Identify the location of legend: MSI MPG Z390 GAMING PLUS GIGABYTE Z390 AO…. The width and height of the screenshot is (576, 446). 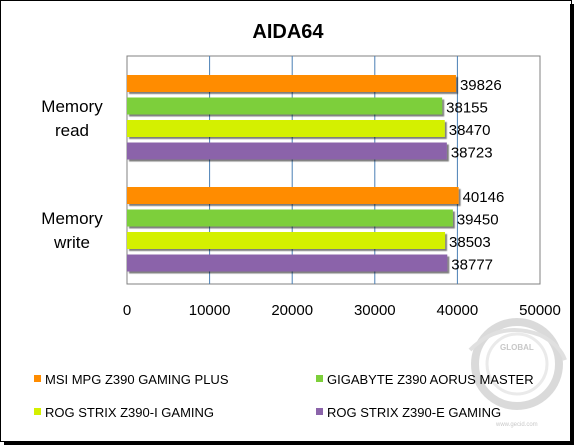
(284, 396).